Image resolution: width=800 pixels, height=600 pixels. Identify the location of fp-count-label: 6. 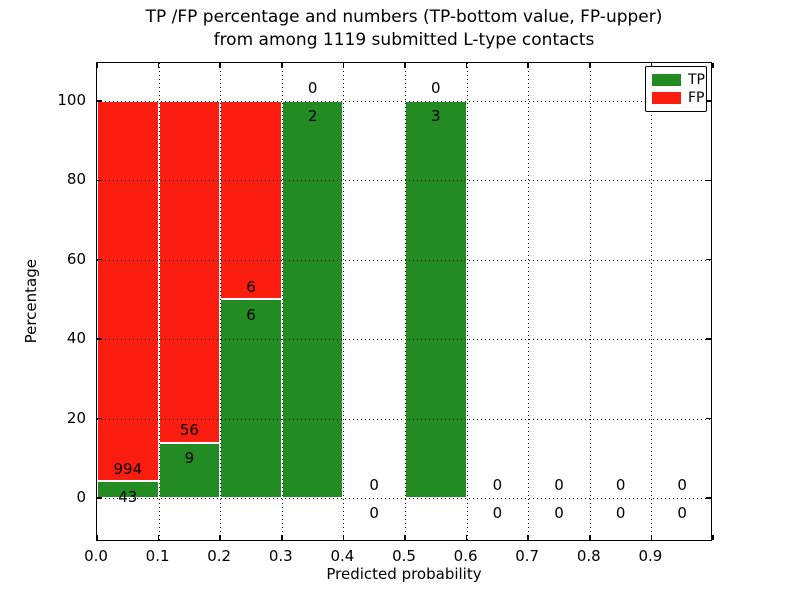
(251, 286).